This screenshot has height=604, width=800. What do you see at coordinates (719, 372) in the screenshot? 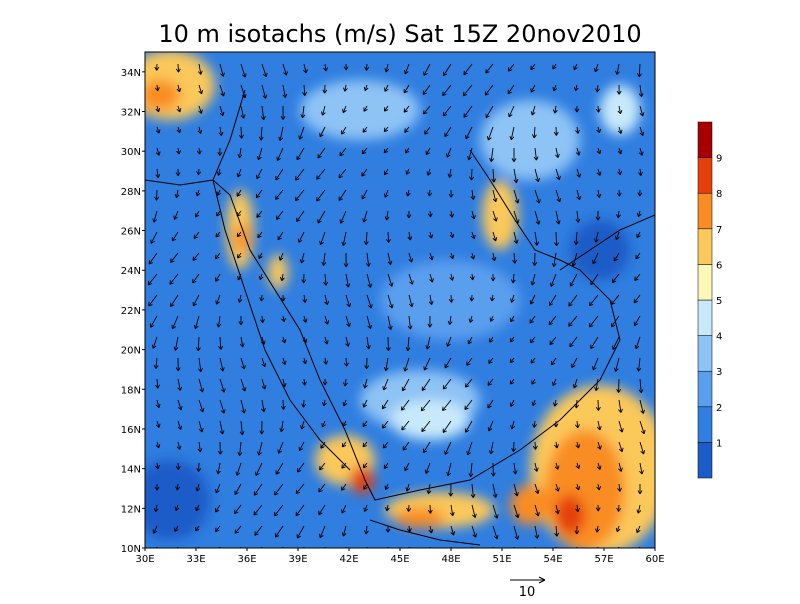
I see `colorbar-label: 3` at bounding box center [719, 372].